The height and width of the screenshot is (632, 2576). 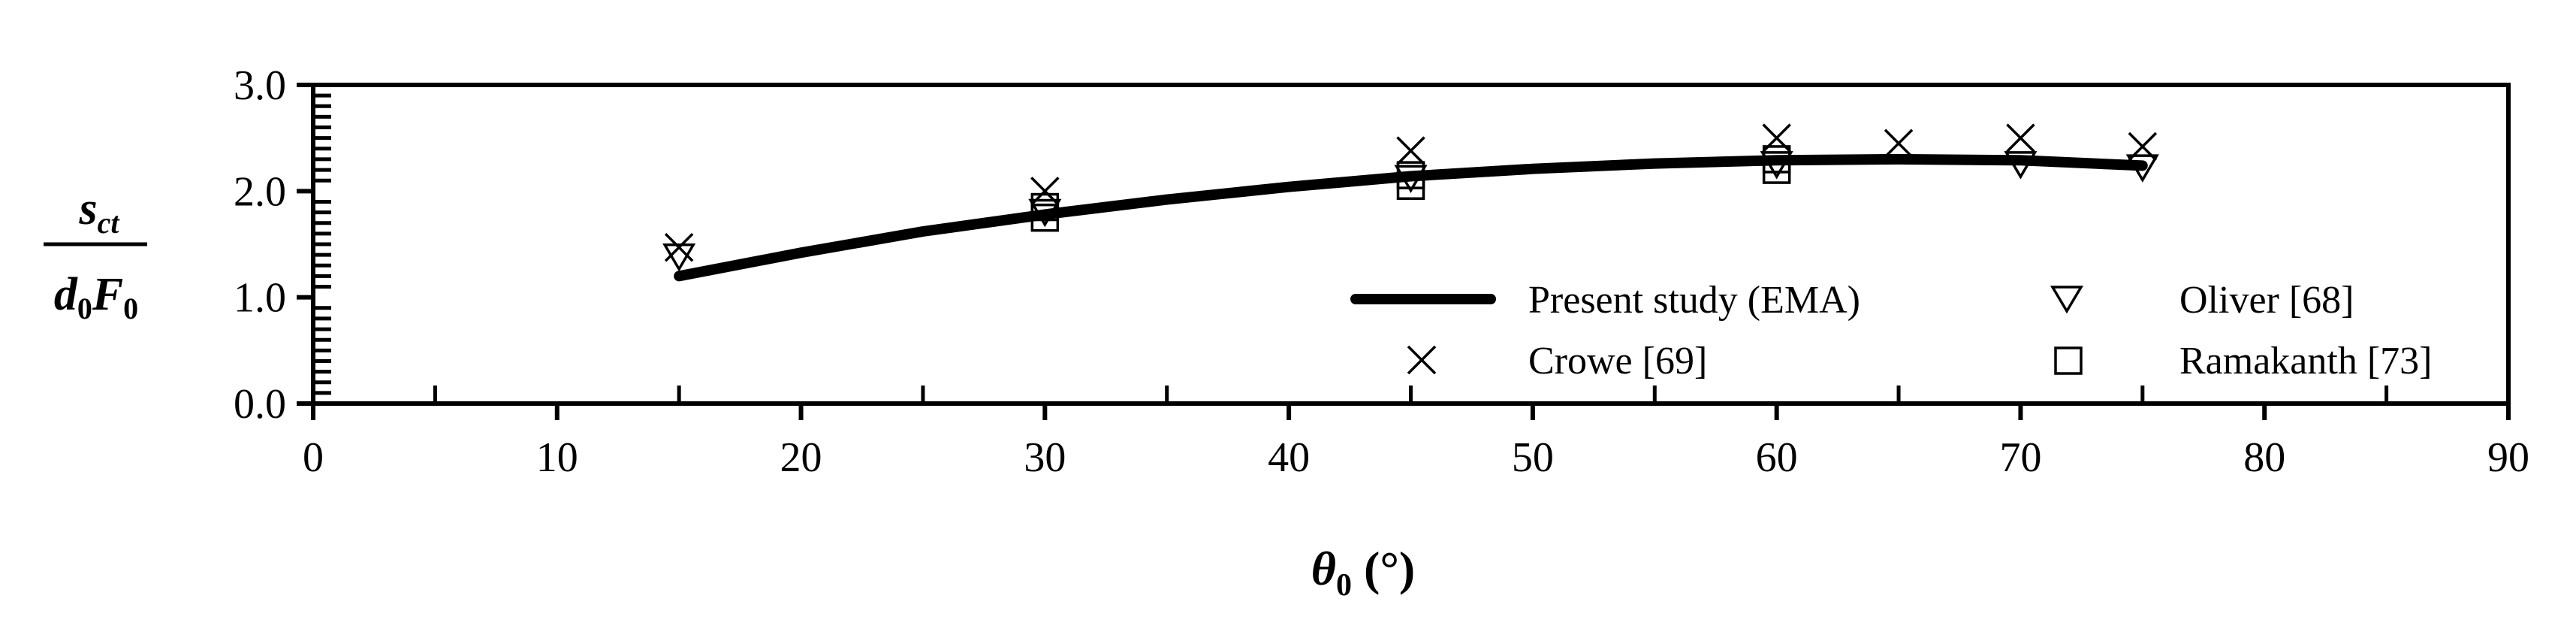 What do you see at coordinates (66, 294) in the screenshot?
I see `y-axis-den-a: d` at bounding box center [66, 294].